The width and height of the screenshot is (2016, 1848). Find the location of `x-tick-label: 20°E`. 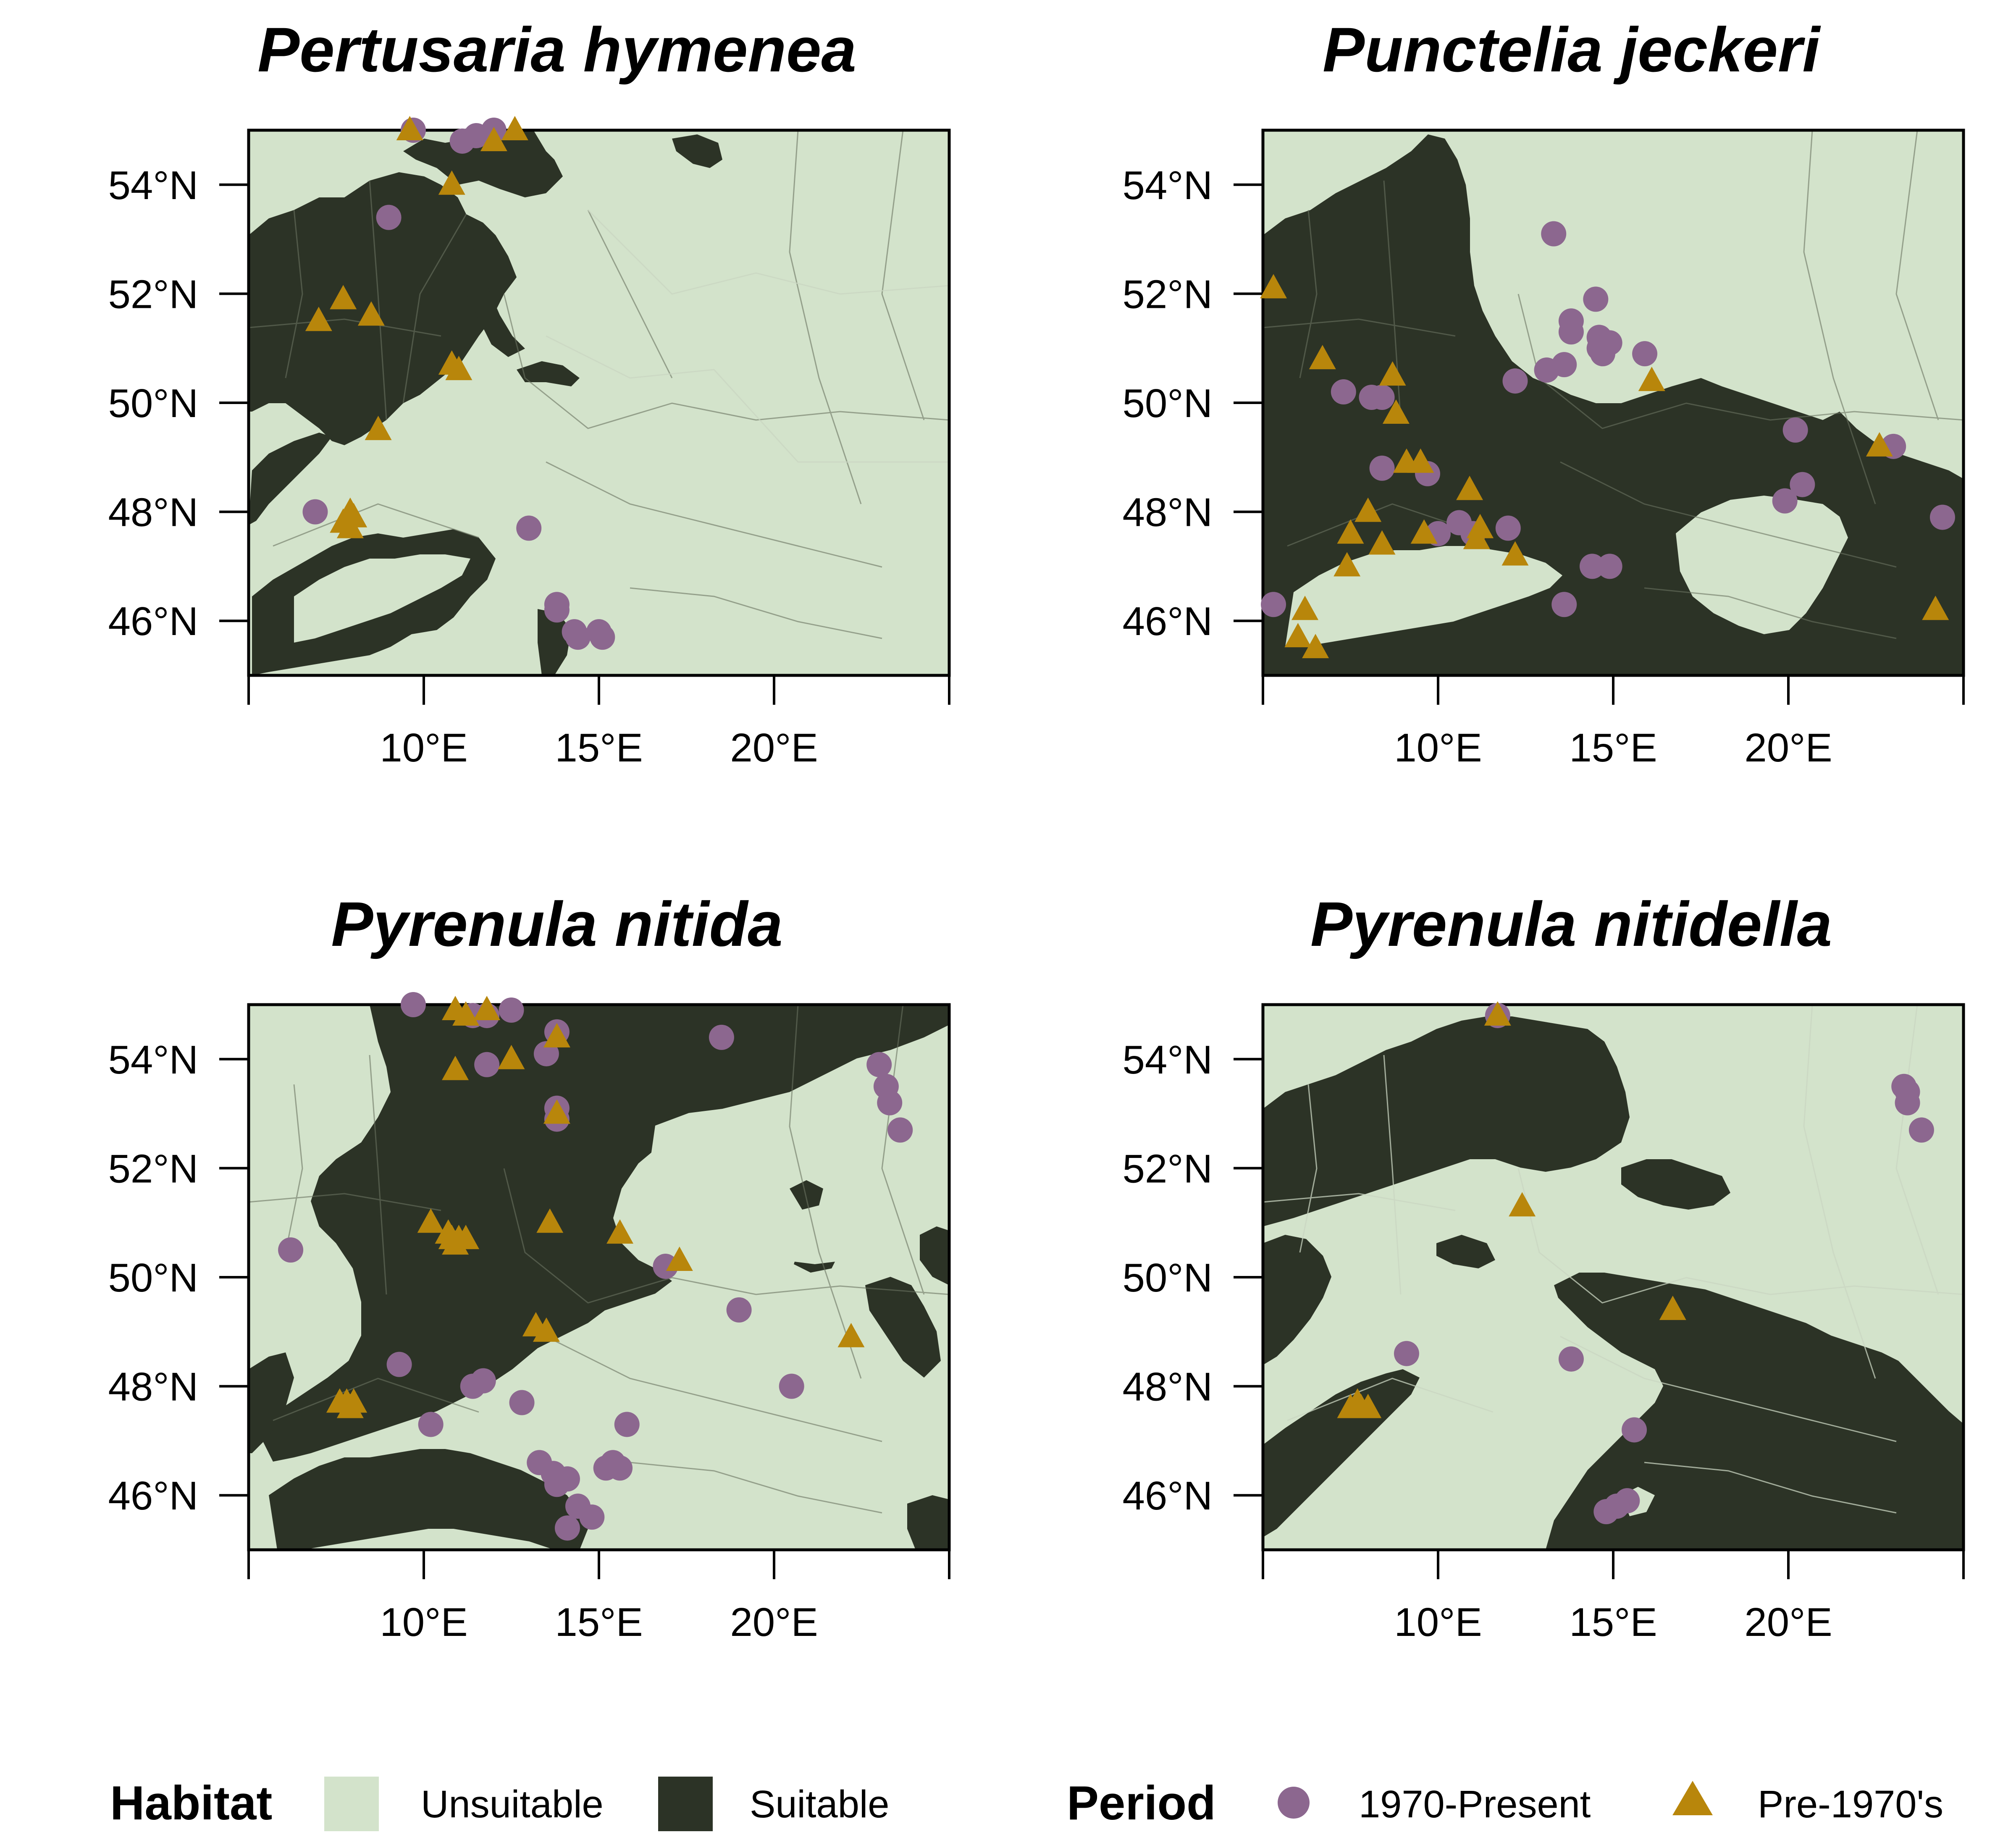

x-tick-label: 20°E is located at coordinates (1788, 1622).